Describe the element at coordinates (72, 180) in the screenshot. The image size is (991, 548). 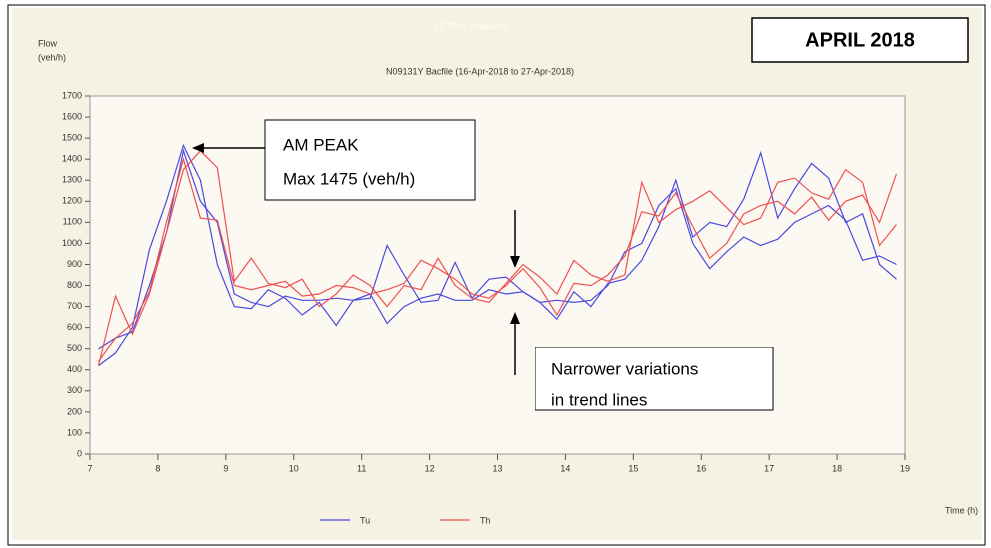
I see `y-tick-label: 1300` at that location.